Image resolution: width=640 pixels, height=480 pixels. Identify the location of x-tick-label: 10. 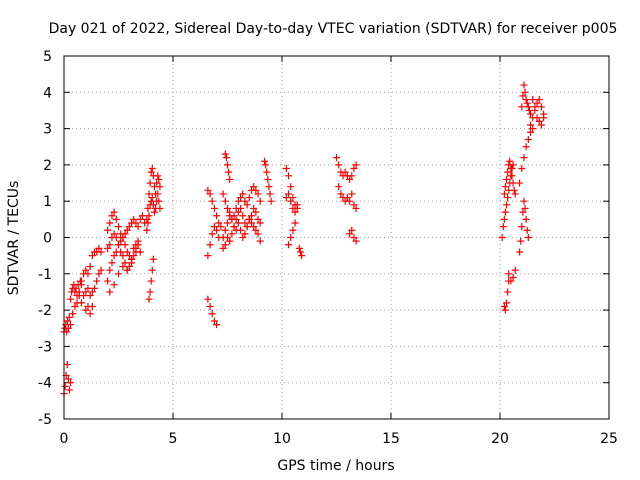
(282, 439).